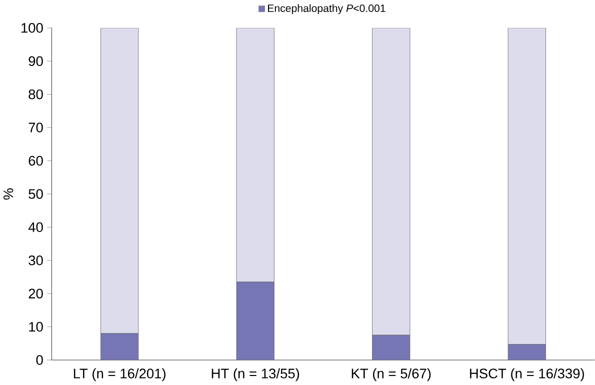 The height and width of the screenshot is (385, 595). I want to click on y-tick-label: 40, so click(35, 227).